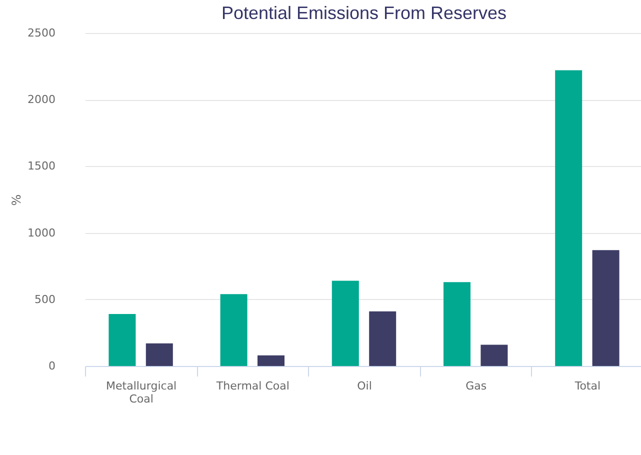 The height and width of the screenshot is (455, 641). Describe the element at coordinates (476, 386) in the screenshot. I see `x-tick-label: Gas` at that location.